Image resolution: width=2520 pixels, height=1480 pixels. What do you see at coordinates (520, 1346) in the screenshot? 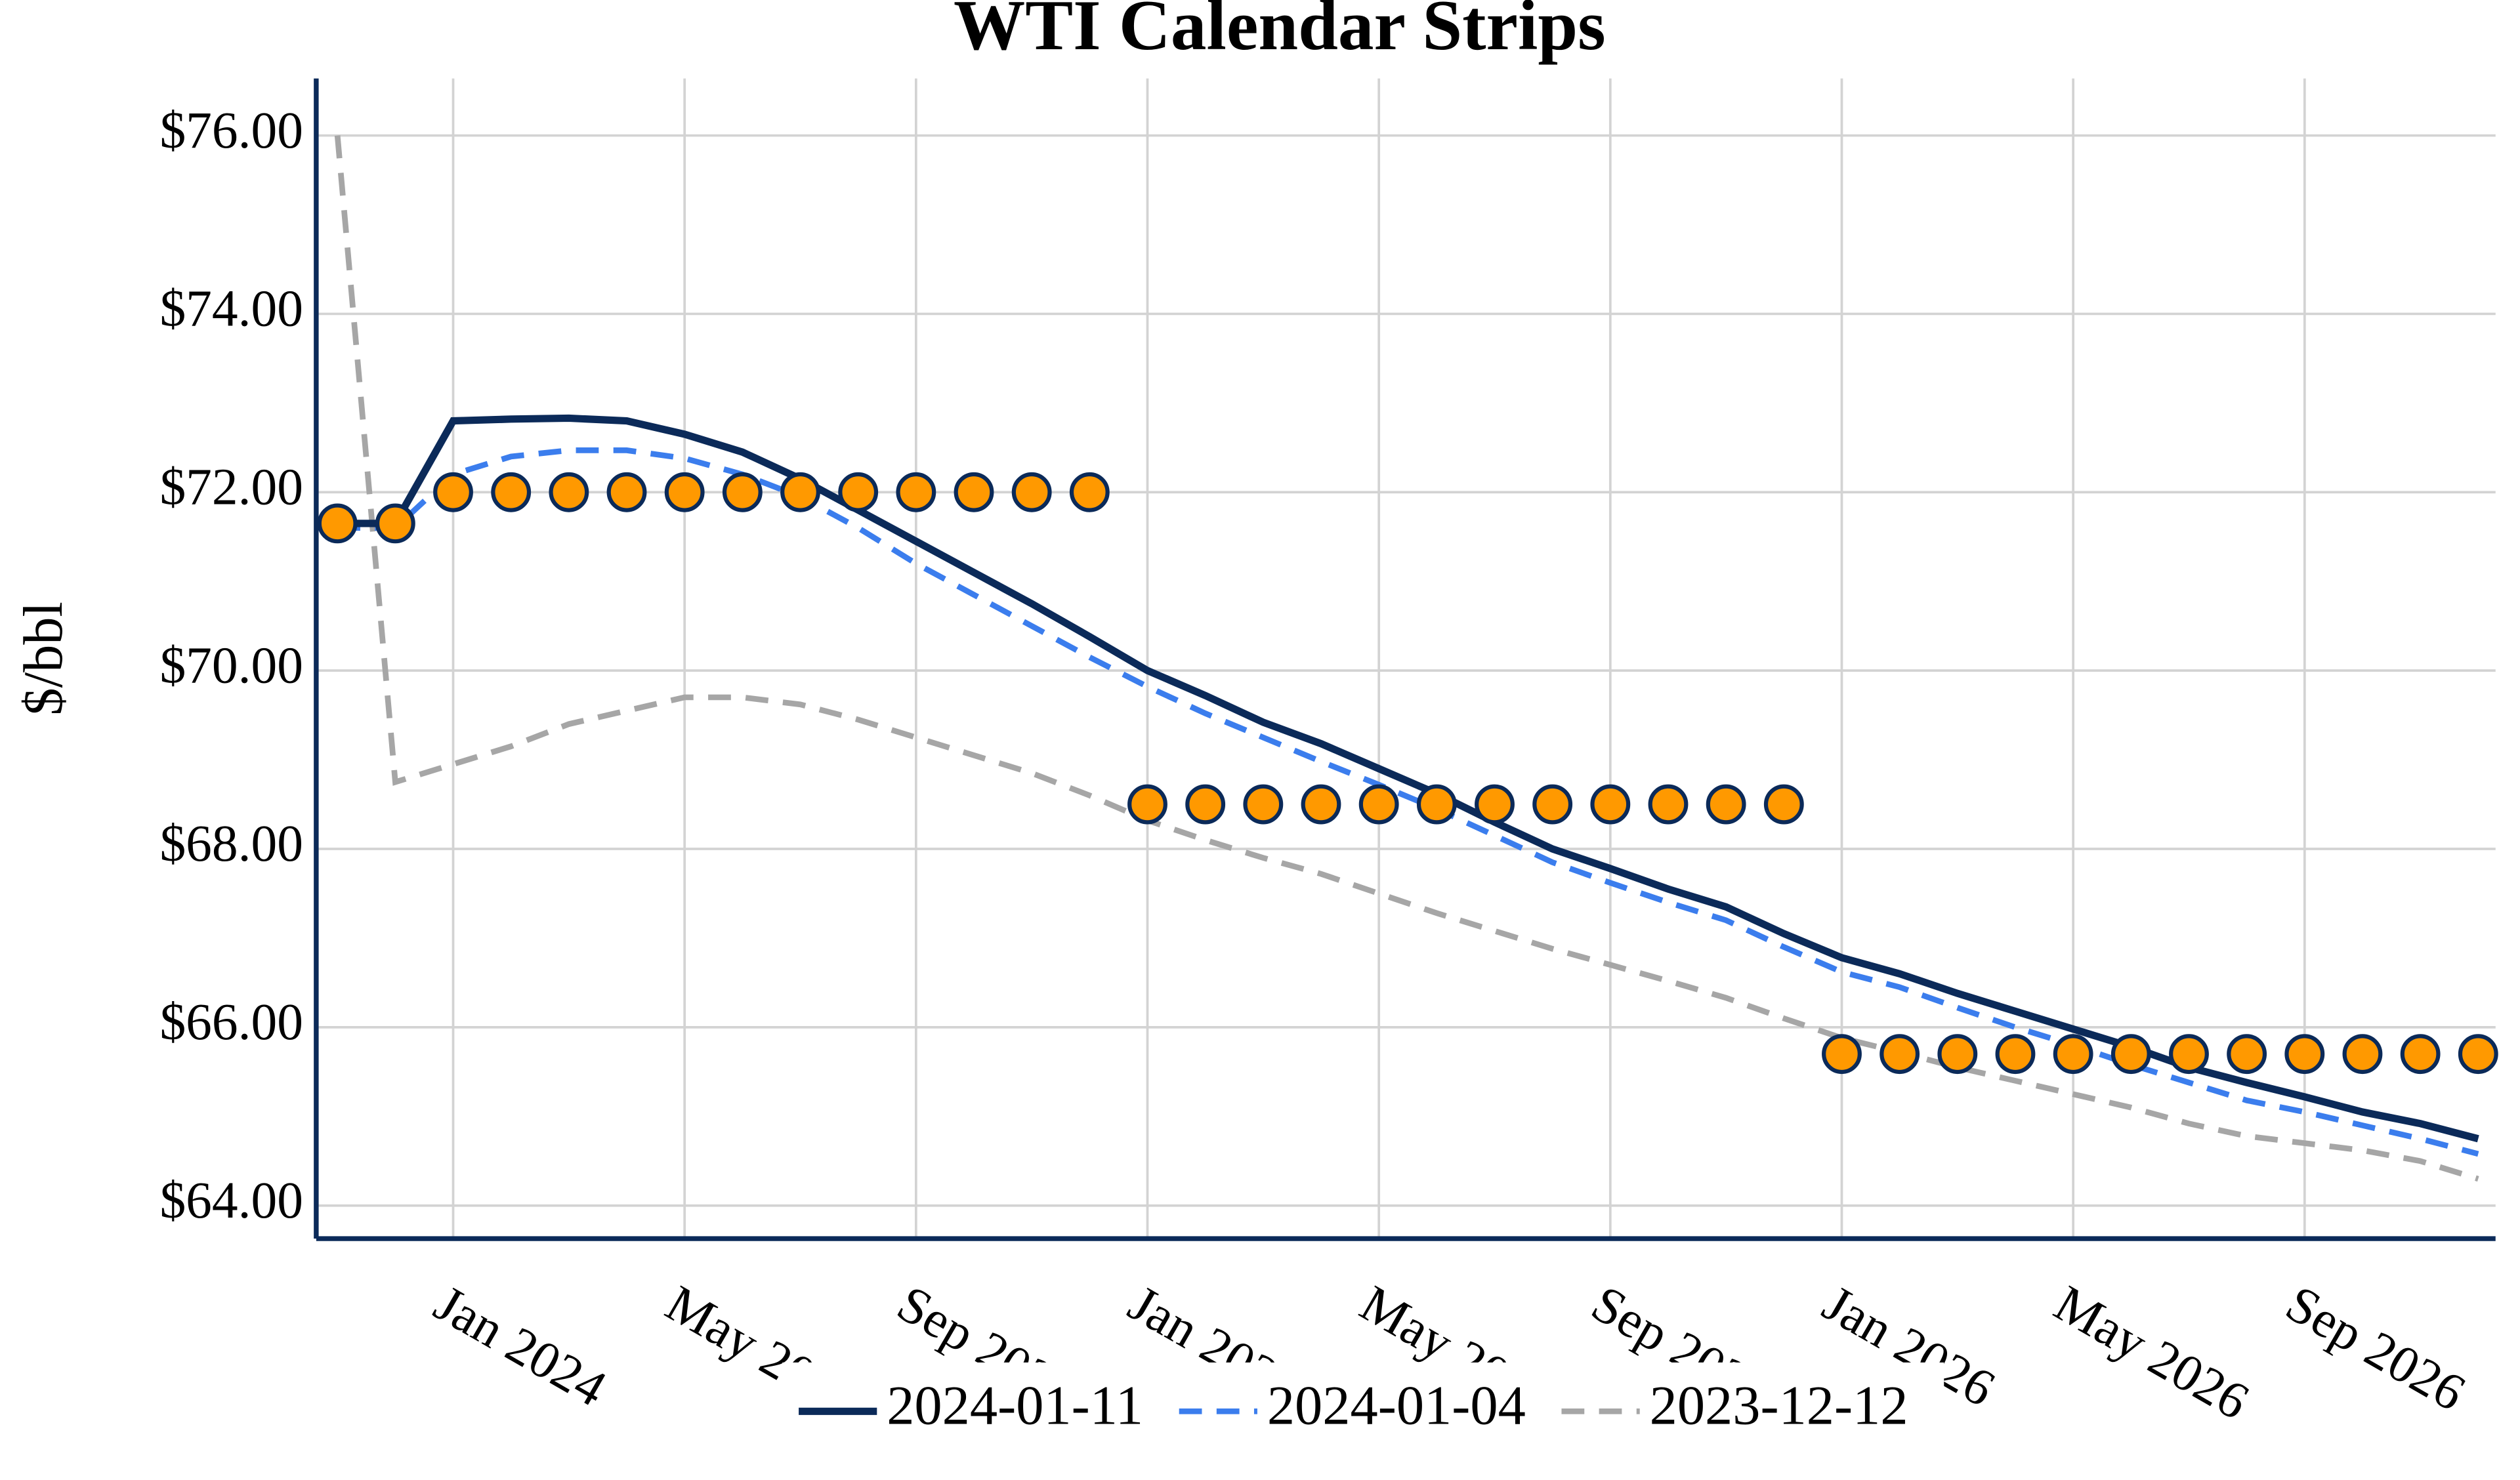
I see `x-tick-label: Jan 2024` at bounding box center [520, 1346].